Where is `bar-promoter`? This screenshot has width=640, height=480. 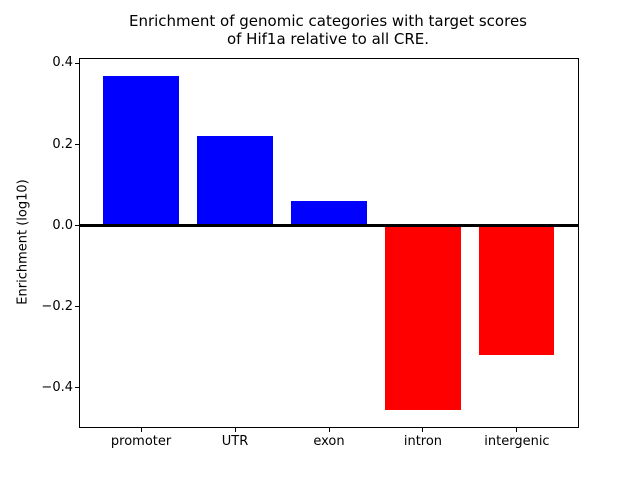
bar-promoter is located at coordinates (141, 150).